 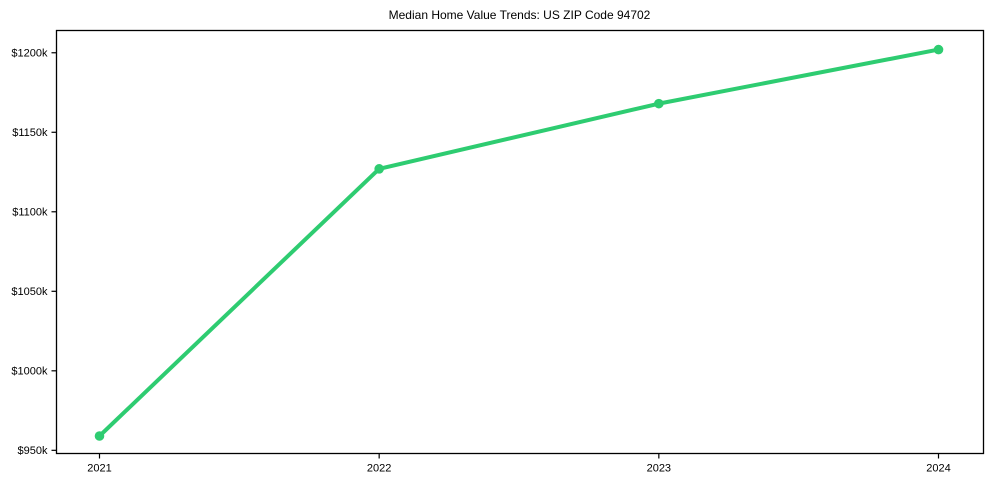 I want to click on y-tick-label: $1050k, so click(x=29, y=292).